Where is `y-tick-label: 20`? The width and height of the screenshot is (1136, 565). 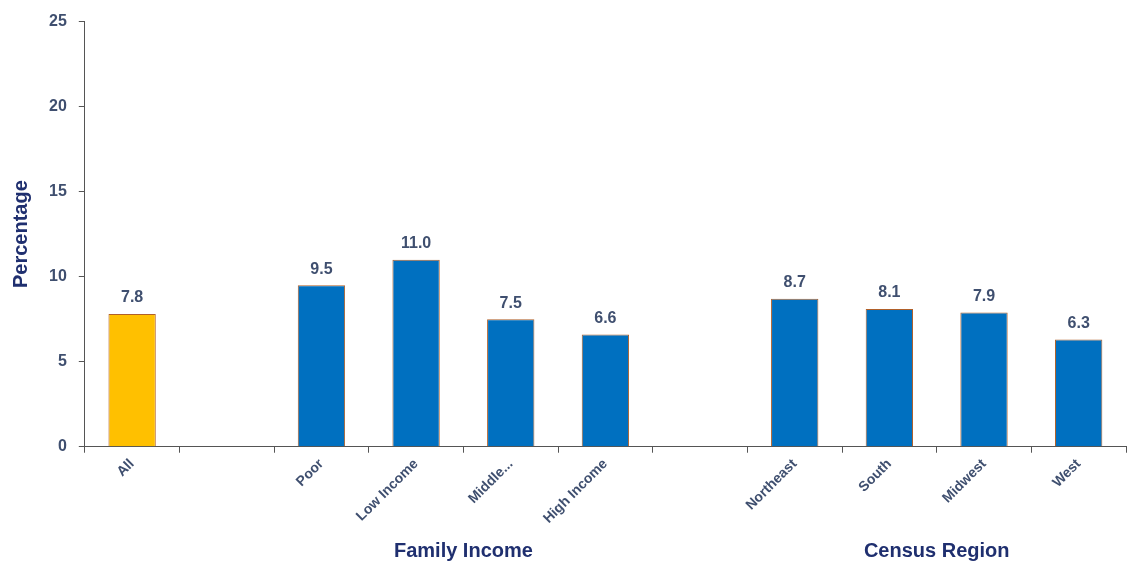
y-tick-label: 20 is located at coordinates (58, 106).